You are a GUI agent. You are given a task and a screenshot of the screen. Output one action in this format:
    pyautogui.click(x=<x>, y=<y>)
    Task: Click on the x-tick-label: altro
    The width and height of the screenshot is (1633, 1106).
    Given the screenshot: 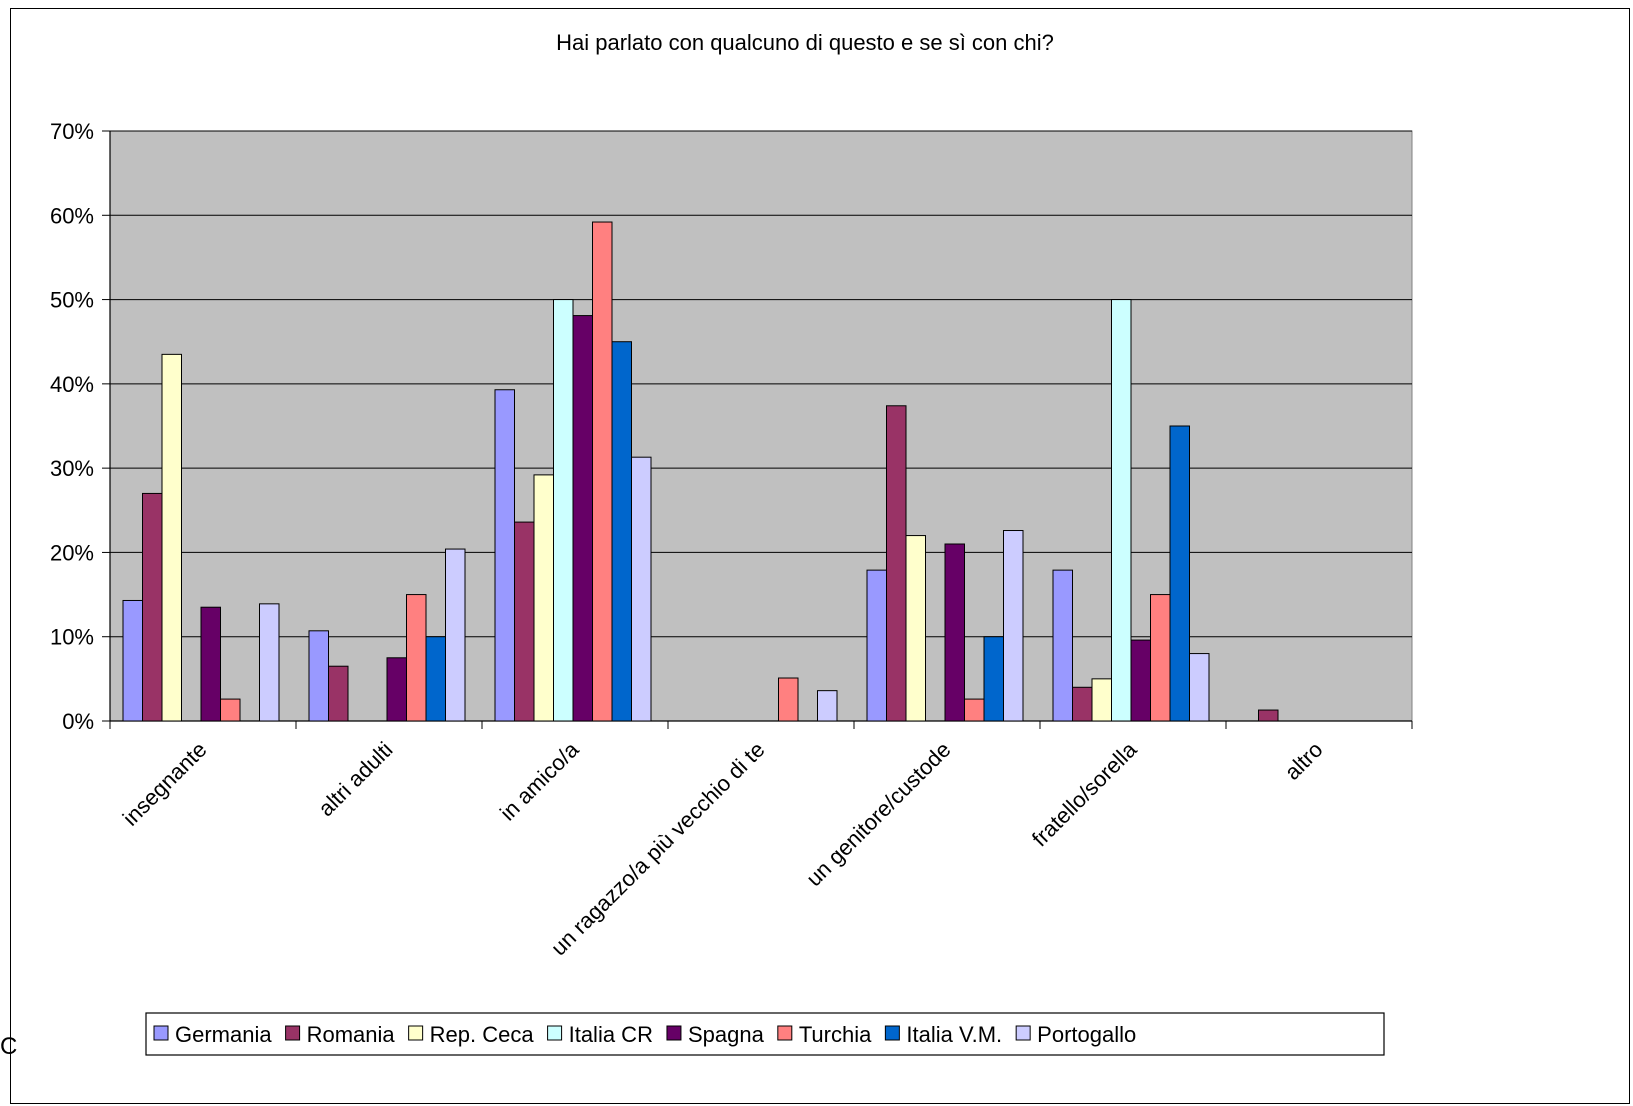 What is the action you would take?
    pyautogui.click(x=1304, y=761)
    